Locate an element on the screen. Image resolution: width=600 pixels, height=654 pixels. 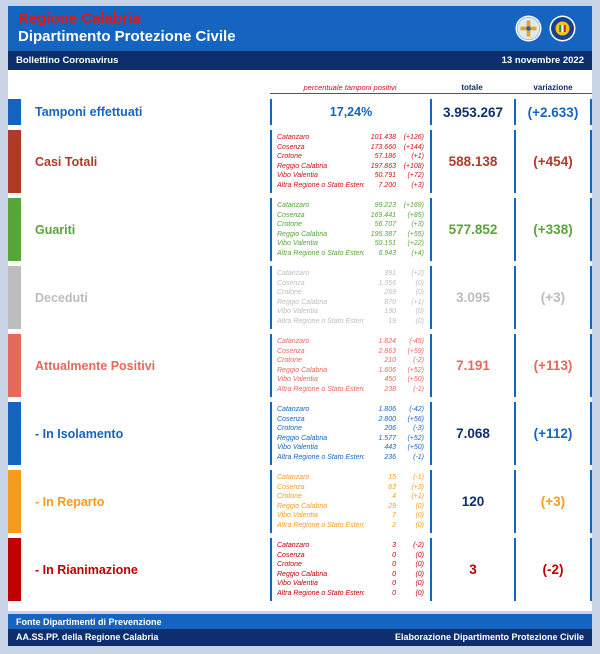
province-value: 391 is located at coordinates (390, 273).